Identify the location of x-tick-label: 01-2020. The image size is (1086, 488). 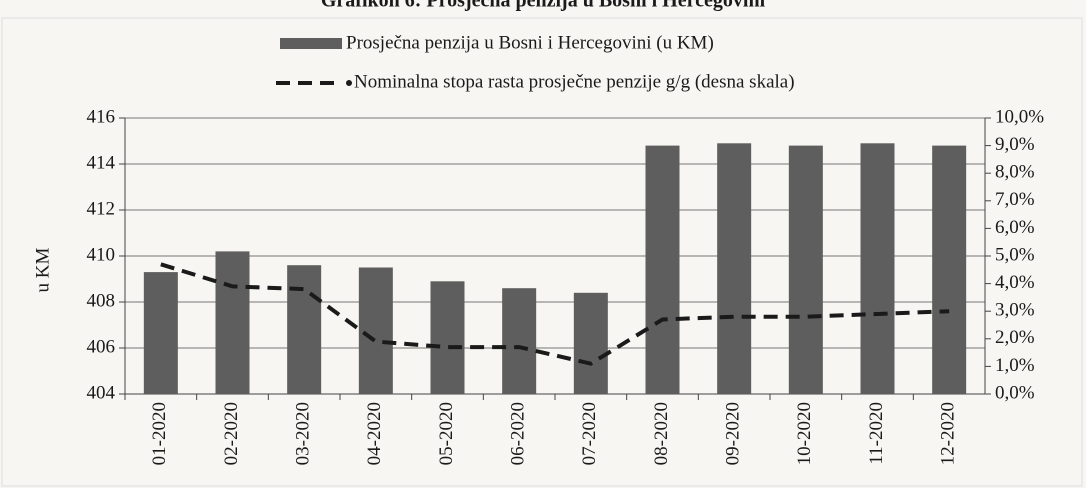
(159, 433).